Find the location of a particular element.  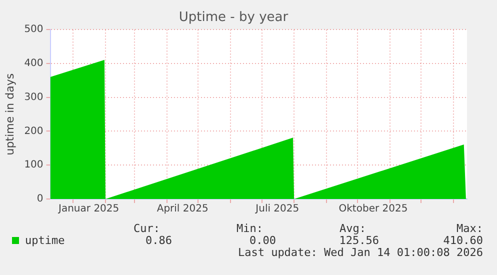

x-tick-label: Januar 2025 is located at coordinates (89, 209).